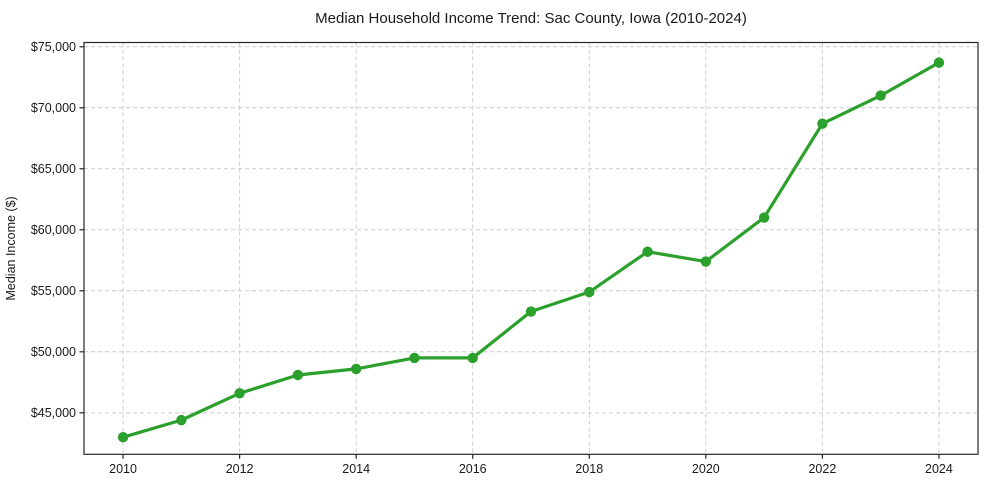 This screenshot has height=490, width=989. What do you see at coordinates (11, 248) in the screenshot?
I see `y-axis-label: Median Income ($)` at bounding box center [11, 248].